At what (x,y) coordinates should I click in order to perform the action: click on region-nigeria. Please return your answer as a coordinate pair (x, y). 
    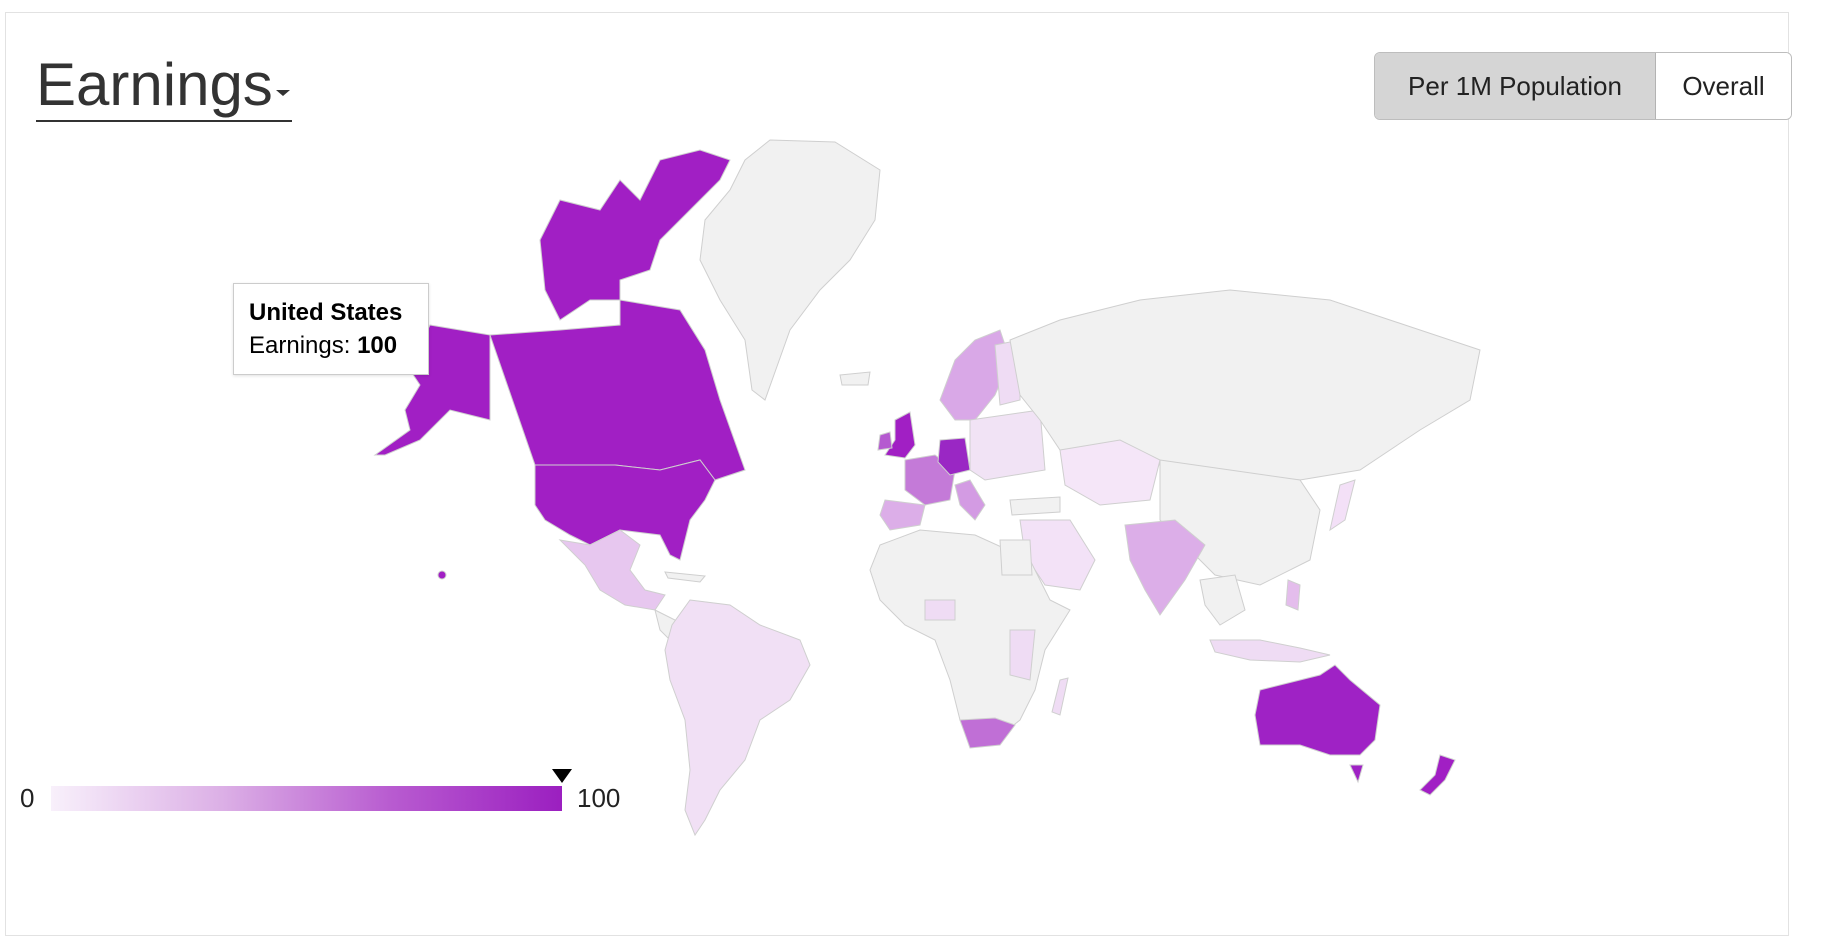
    Looking at the image, I should click on (940, 610).